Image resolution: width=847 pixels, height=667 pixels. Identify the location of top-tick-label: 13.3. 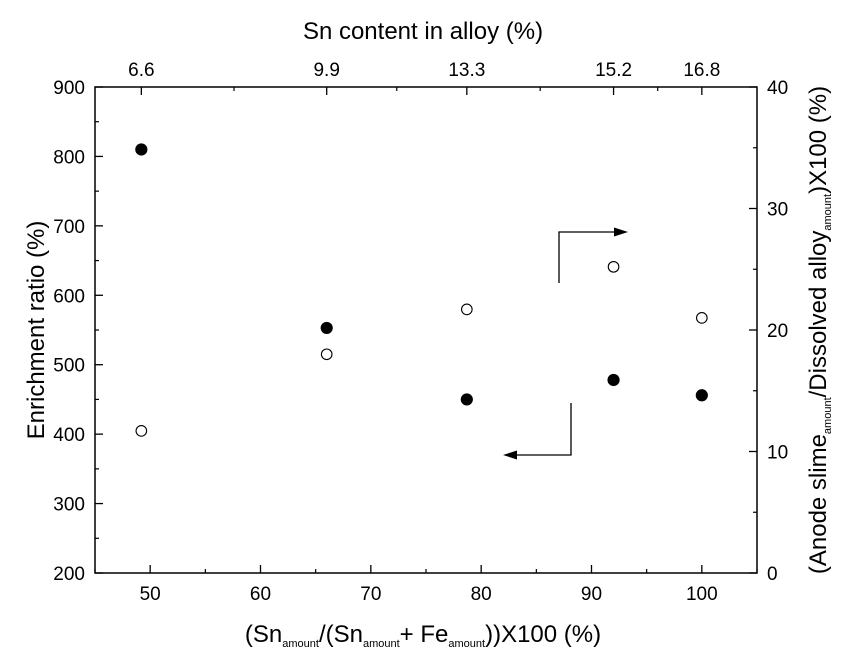
(466, 70).